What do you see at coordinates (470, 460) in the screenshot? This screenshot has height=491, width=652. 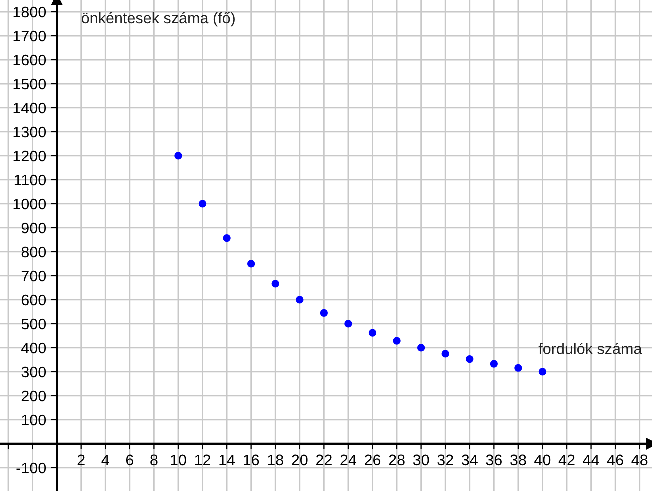 I see `x-tick-label: 34` at bounding box center [470, 460].